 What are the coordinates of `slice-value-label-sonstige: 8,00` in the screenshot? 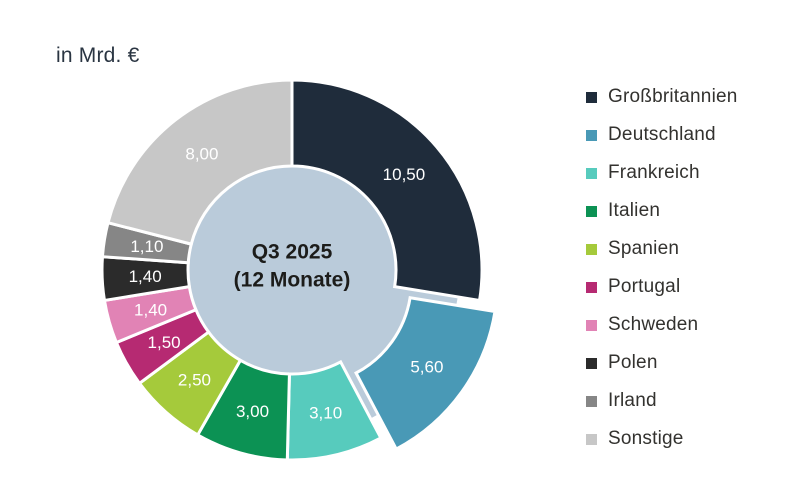 It's located at (201, 153).